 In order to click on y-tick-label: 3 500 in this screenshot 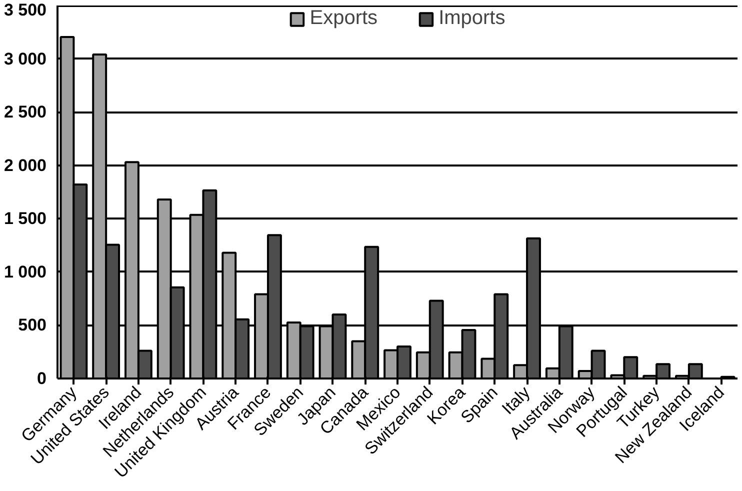, I will do `click(25, 10)`.